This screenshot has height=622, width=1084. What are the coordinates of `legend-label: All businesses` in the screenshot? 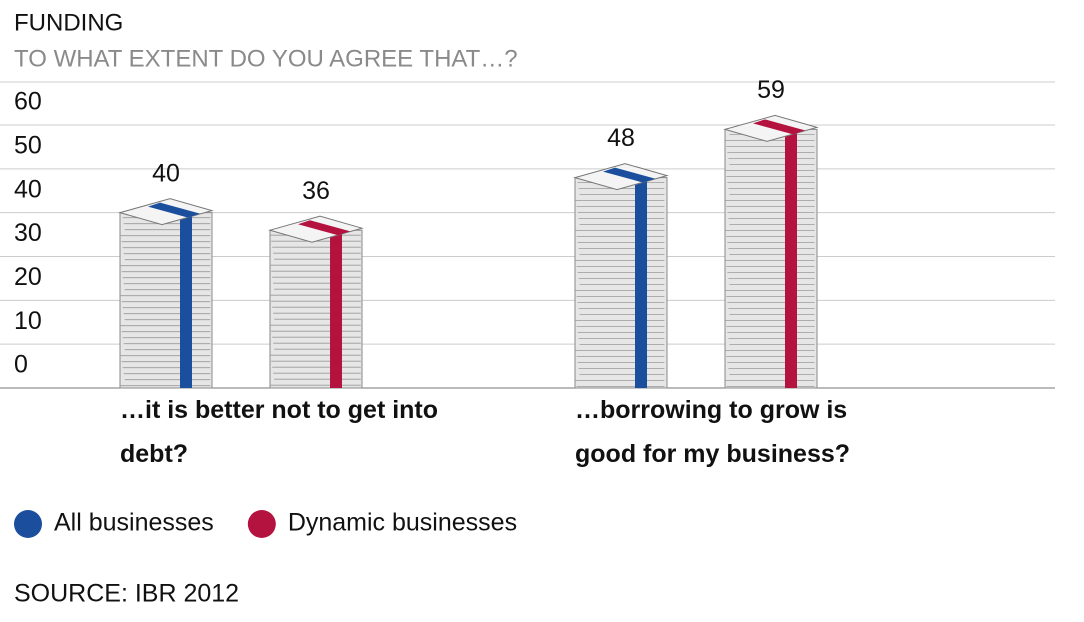 It's located at (134, 523).